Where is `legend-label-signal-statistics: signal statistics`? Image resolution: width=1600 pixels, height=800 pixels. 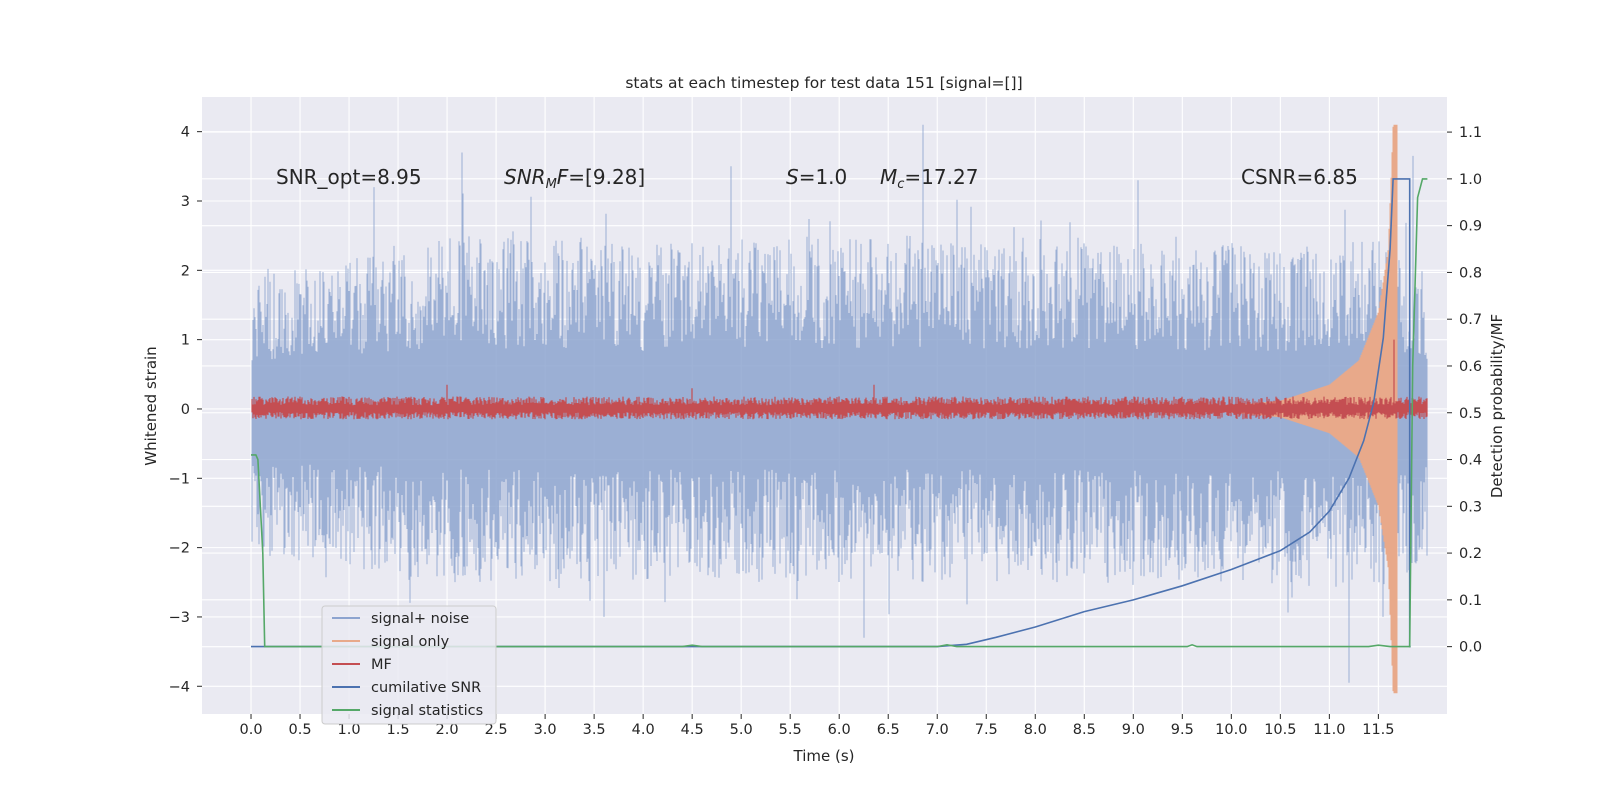 legend-label-signal-statistics: signal statistics is located at coordinates (427, 711).